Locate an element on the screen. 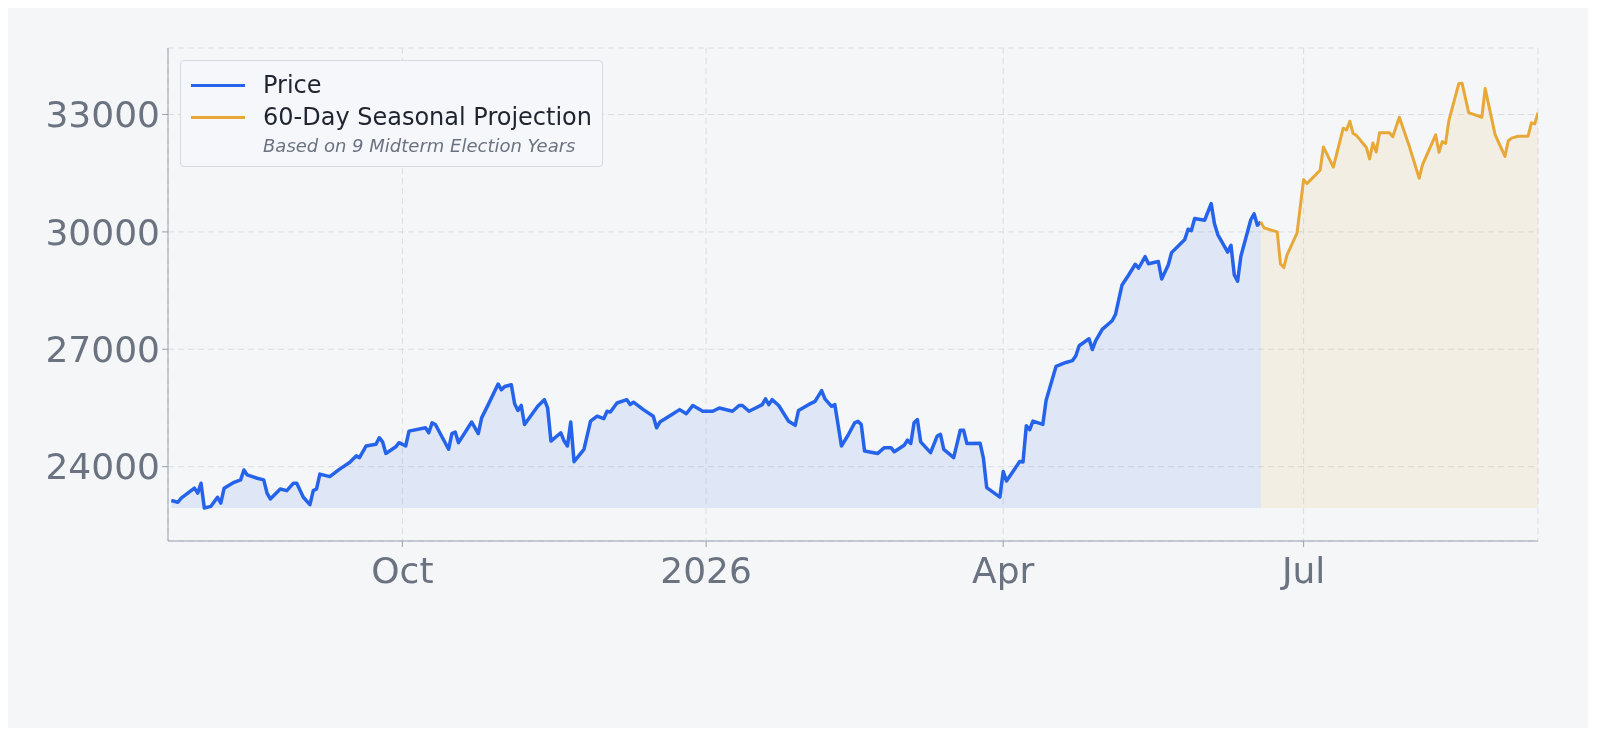 The height and width of the screenshot is (746, 1600). y-tick-label: 24000 is located at coordinates (102, 467).